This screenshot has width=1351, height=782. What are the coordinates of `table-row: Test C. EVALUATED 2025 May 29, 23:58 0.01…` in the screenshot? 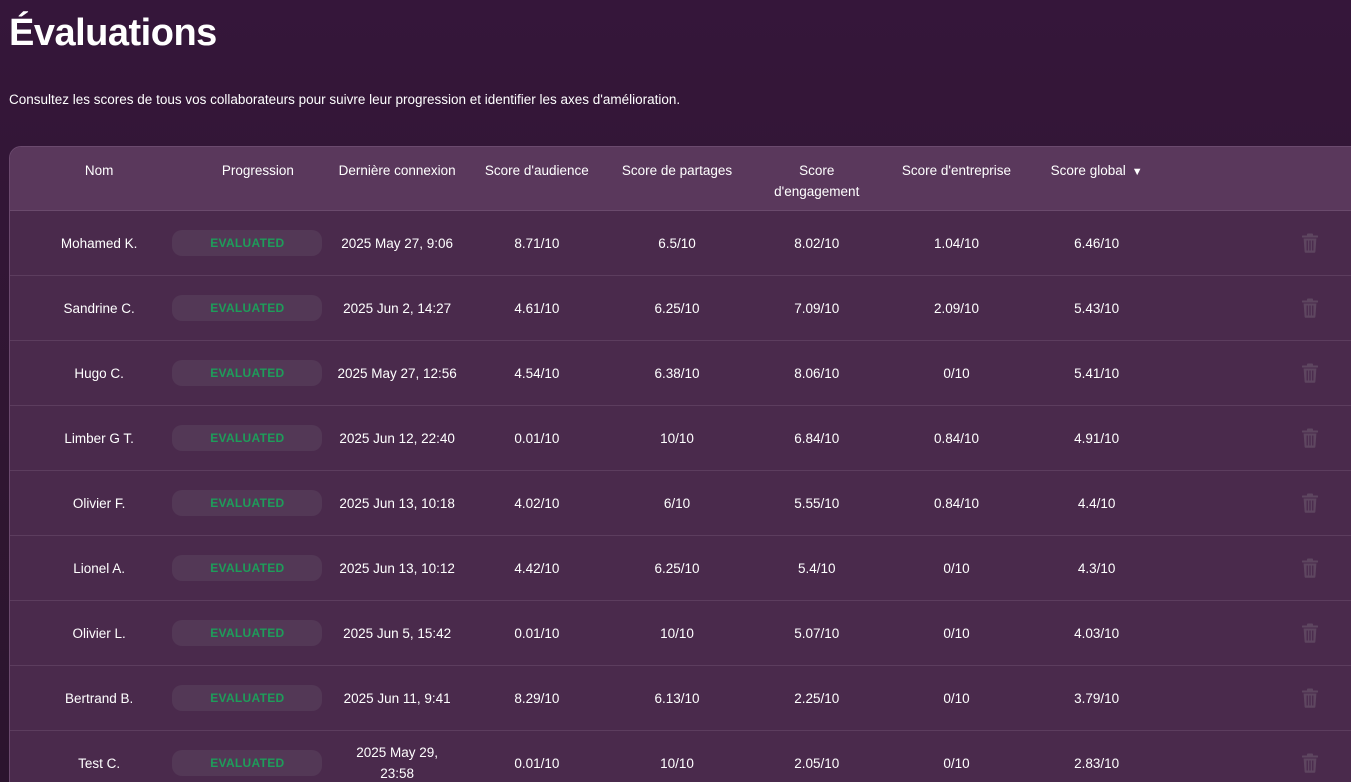 It's located at (680, 756).